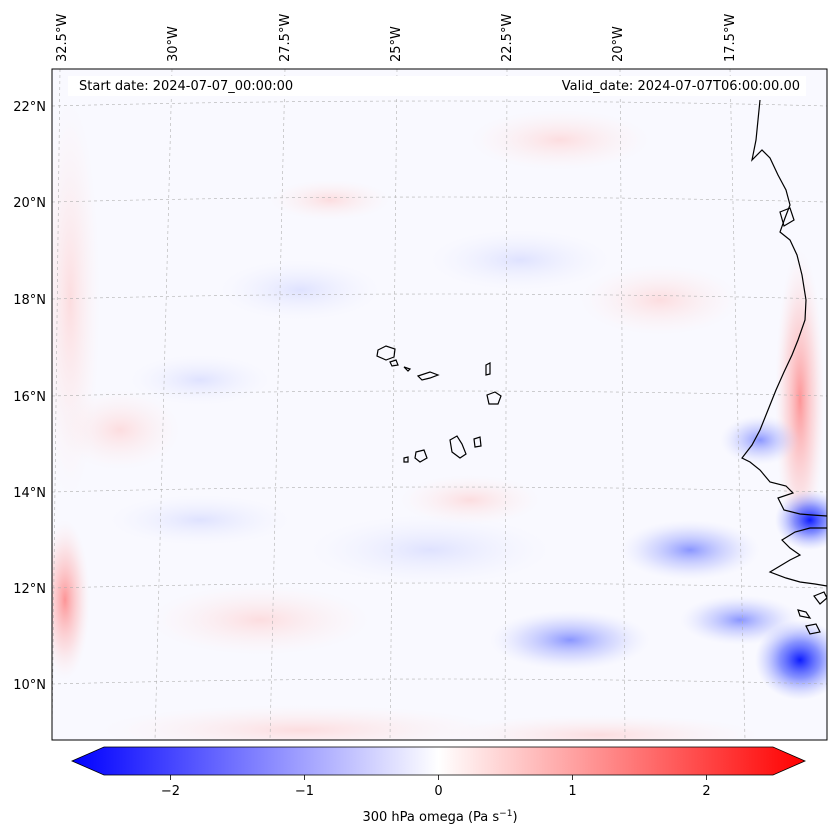  What do you see at coordinates (407, 369) in the screenshot?
I see `island-santa-luzia` at bounding box center [407, 369].